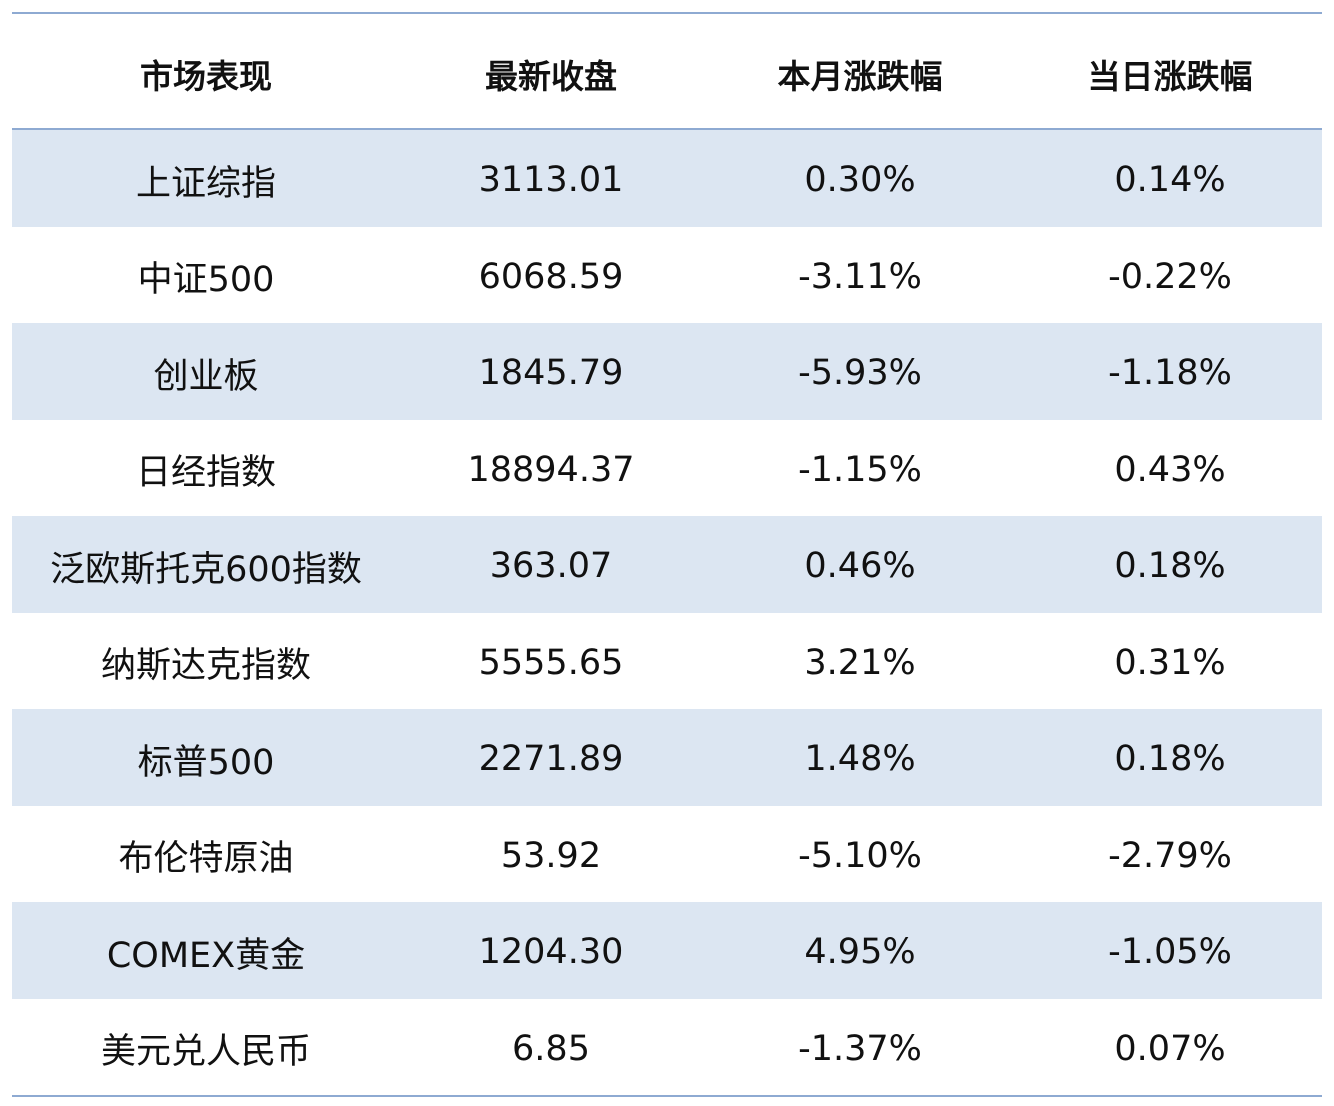 This screenshot has width=1334, height=1106. I want to click on cell-market: 标普500, so click(206, 762).